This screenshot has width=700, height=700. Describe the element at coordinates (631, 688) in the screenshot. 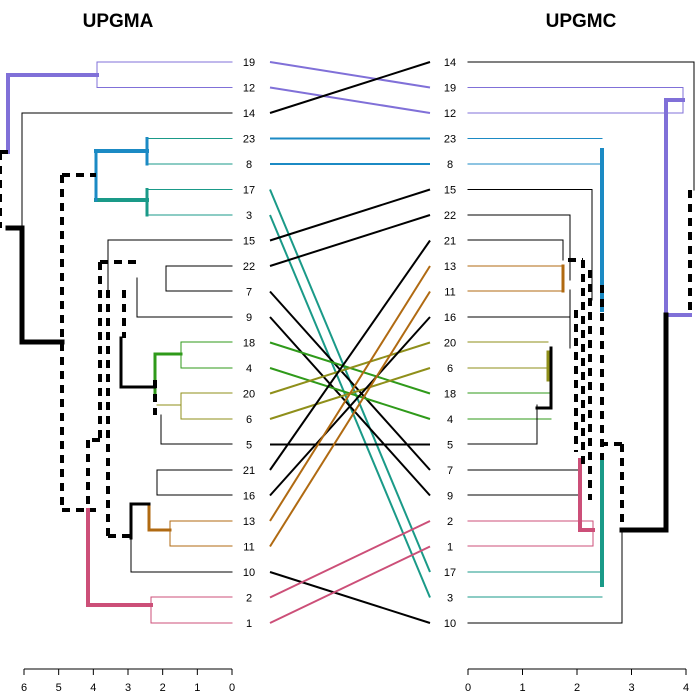

I see `right-axis-tick-label: 3` at that location.